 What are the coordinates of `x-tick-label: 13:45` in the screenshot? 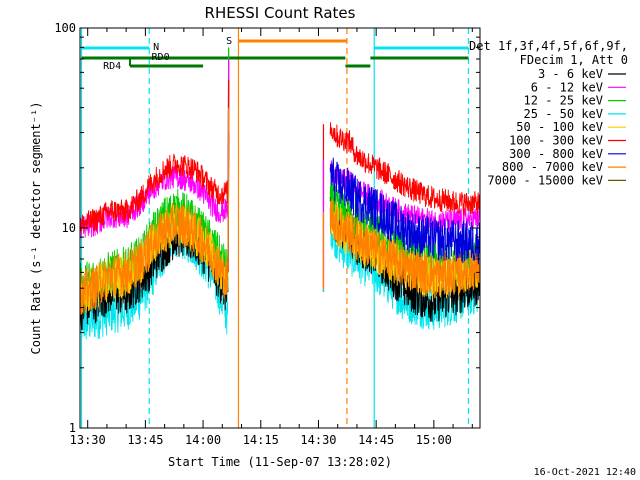 It's located at (145, 440).